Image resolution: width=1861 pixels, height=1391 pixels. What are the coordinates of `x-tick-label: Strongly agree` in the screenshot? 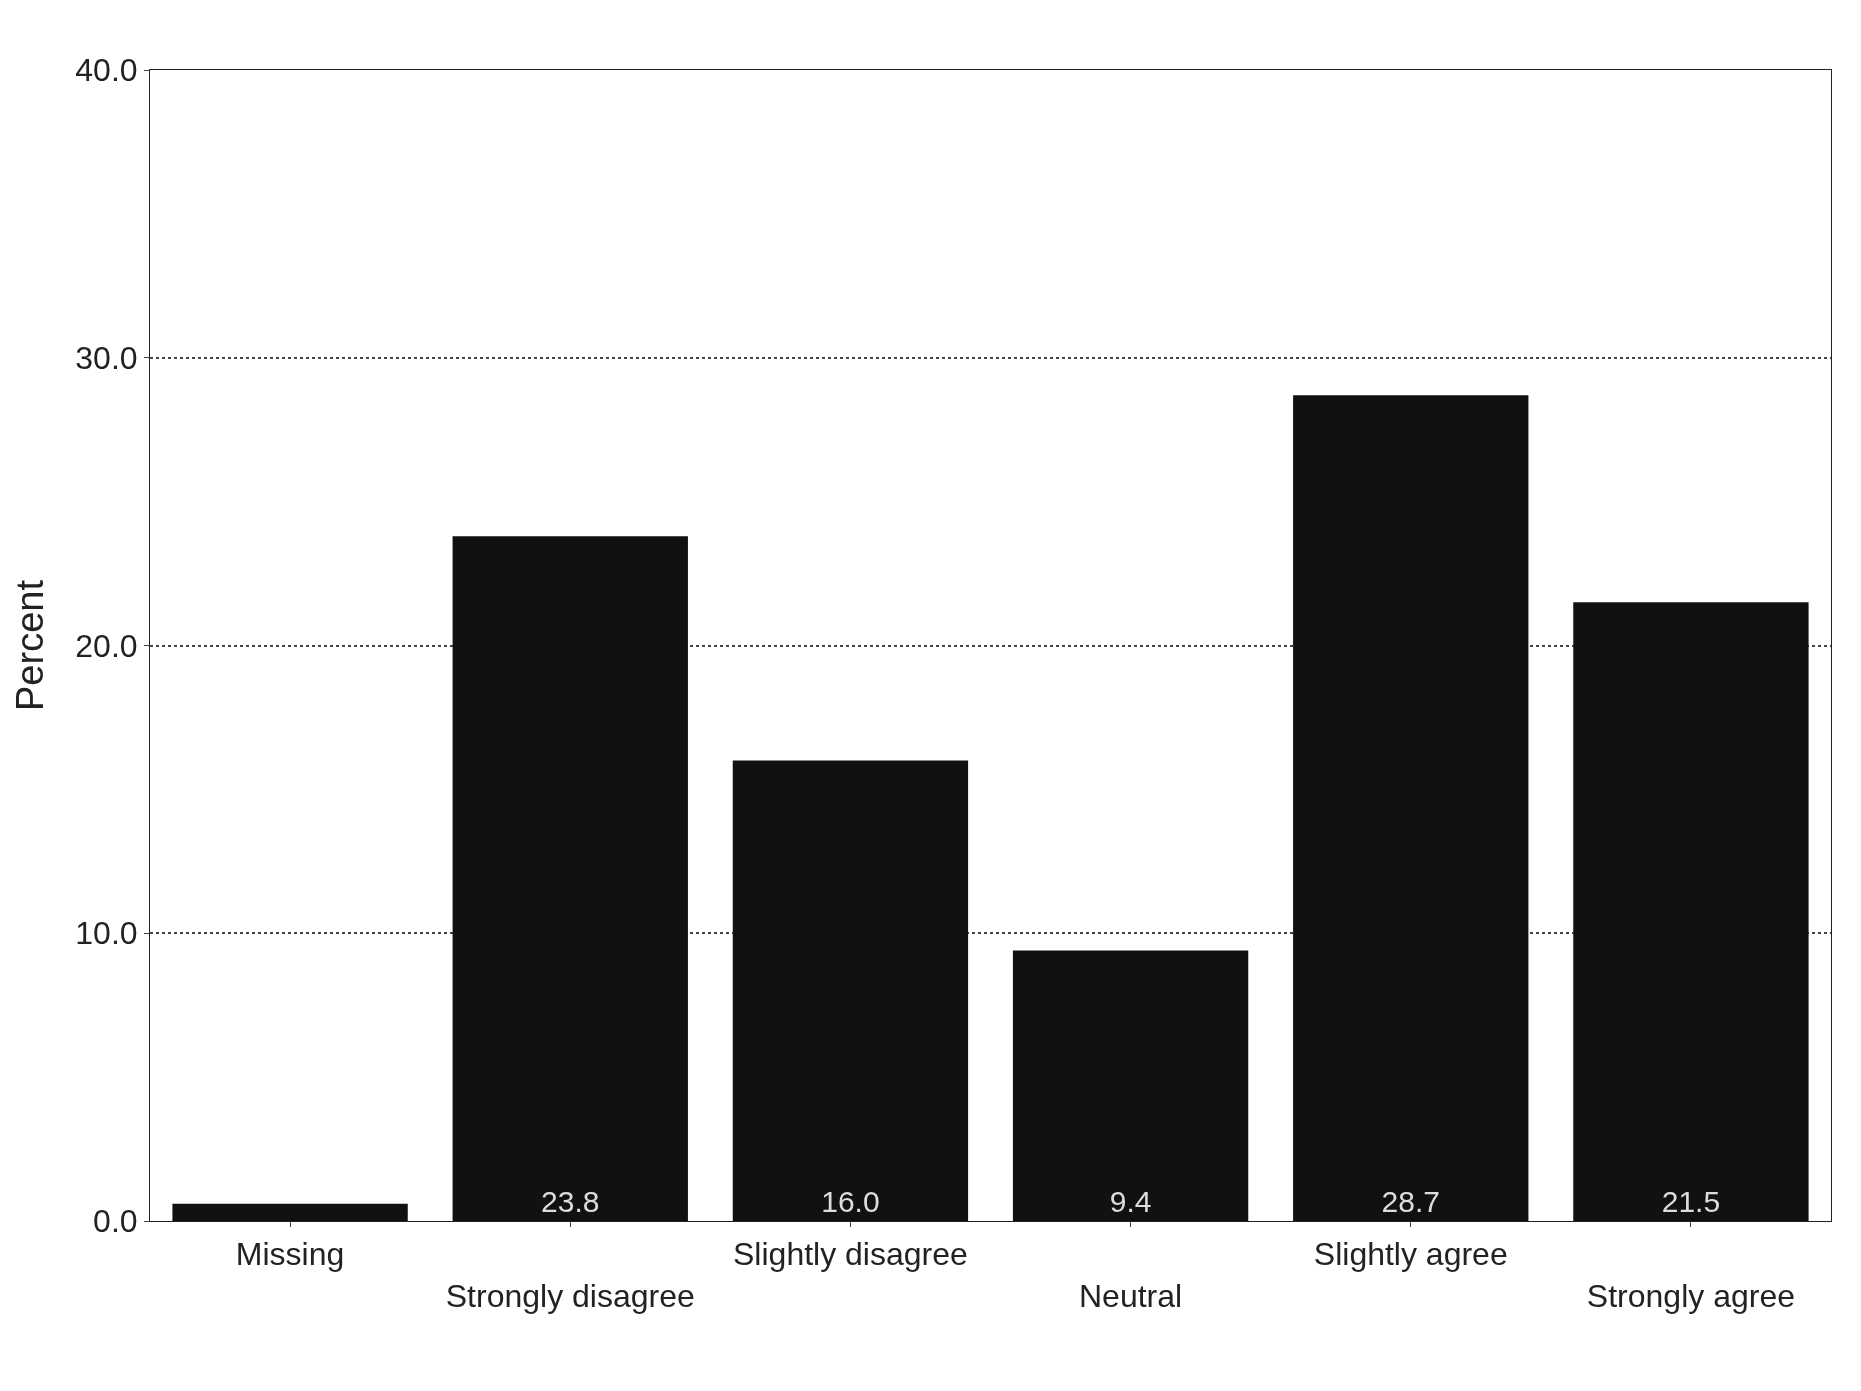 It's located at (1690, 1296).